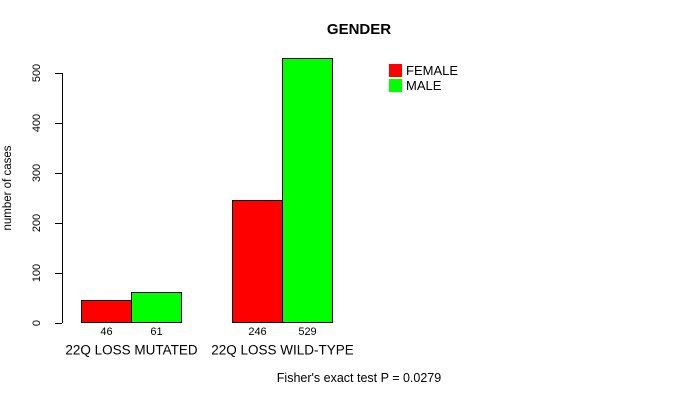 This screenshot has width=690, height=400. What do you see at coordinates (37, 123) in the screenshot?
I see `y-axis-tick-label: 400` at bounding box center [37, 123].